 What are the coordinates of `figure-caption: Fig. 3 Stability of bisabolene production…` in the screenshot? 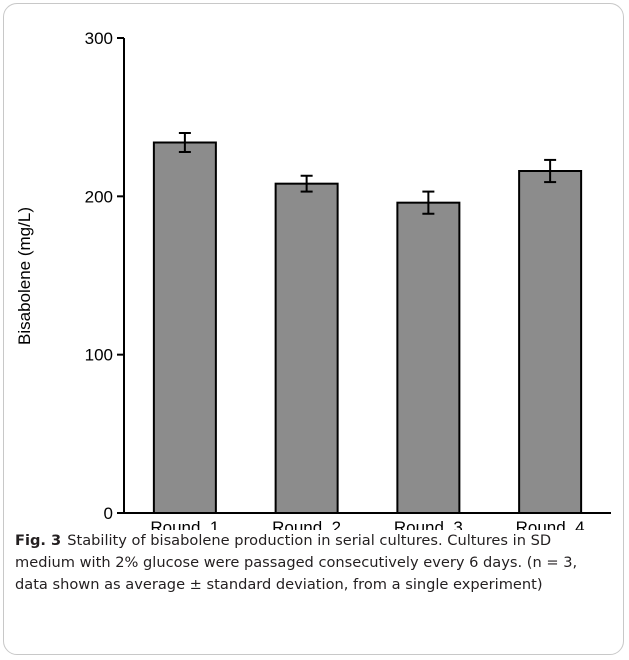 It's located at (314, 563).